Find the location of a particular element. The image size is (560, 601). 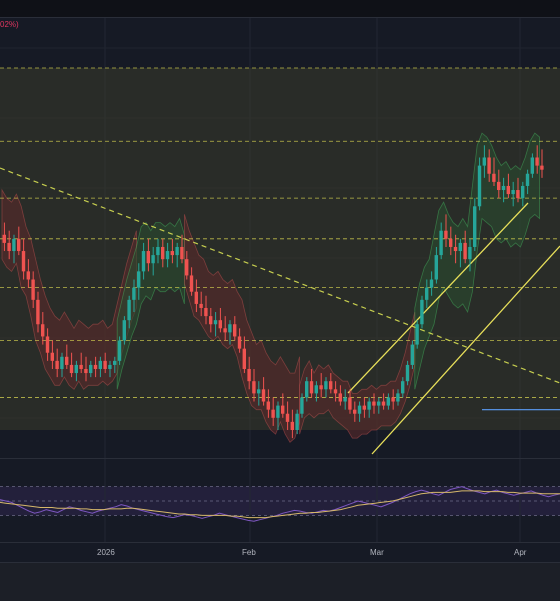

rsi-line is located at coordinates (280, 504).